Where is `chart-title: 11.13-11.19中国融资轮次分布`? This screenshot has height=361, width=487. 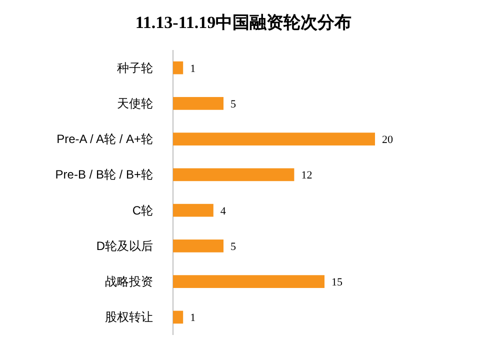 chart-title: 11.13-11.19中国融资轮次分布 is located at coordinates (243, 22).